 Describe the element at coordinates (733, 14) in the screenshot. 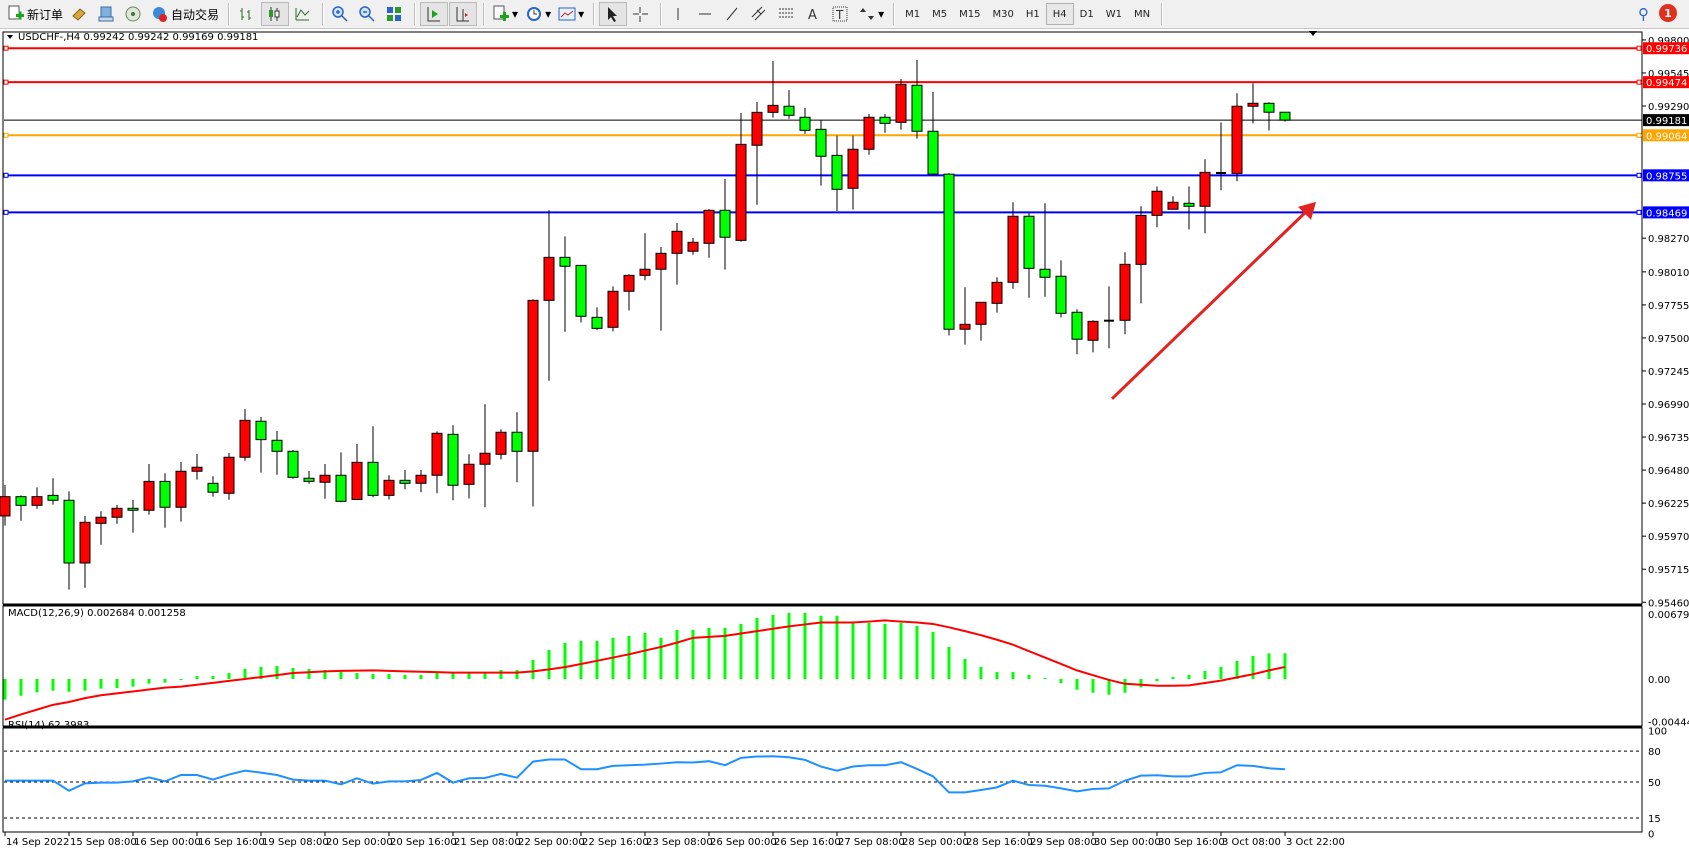

I see `trendline-button` at that location.